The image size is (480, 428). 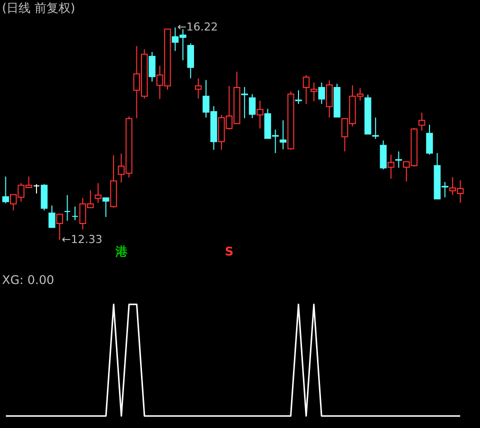 I want to click on chart-title: (日线 前复权), so click(x=39, y=8).